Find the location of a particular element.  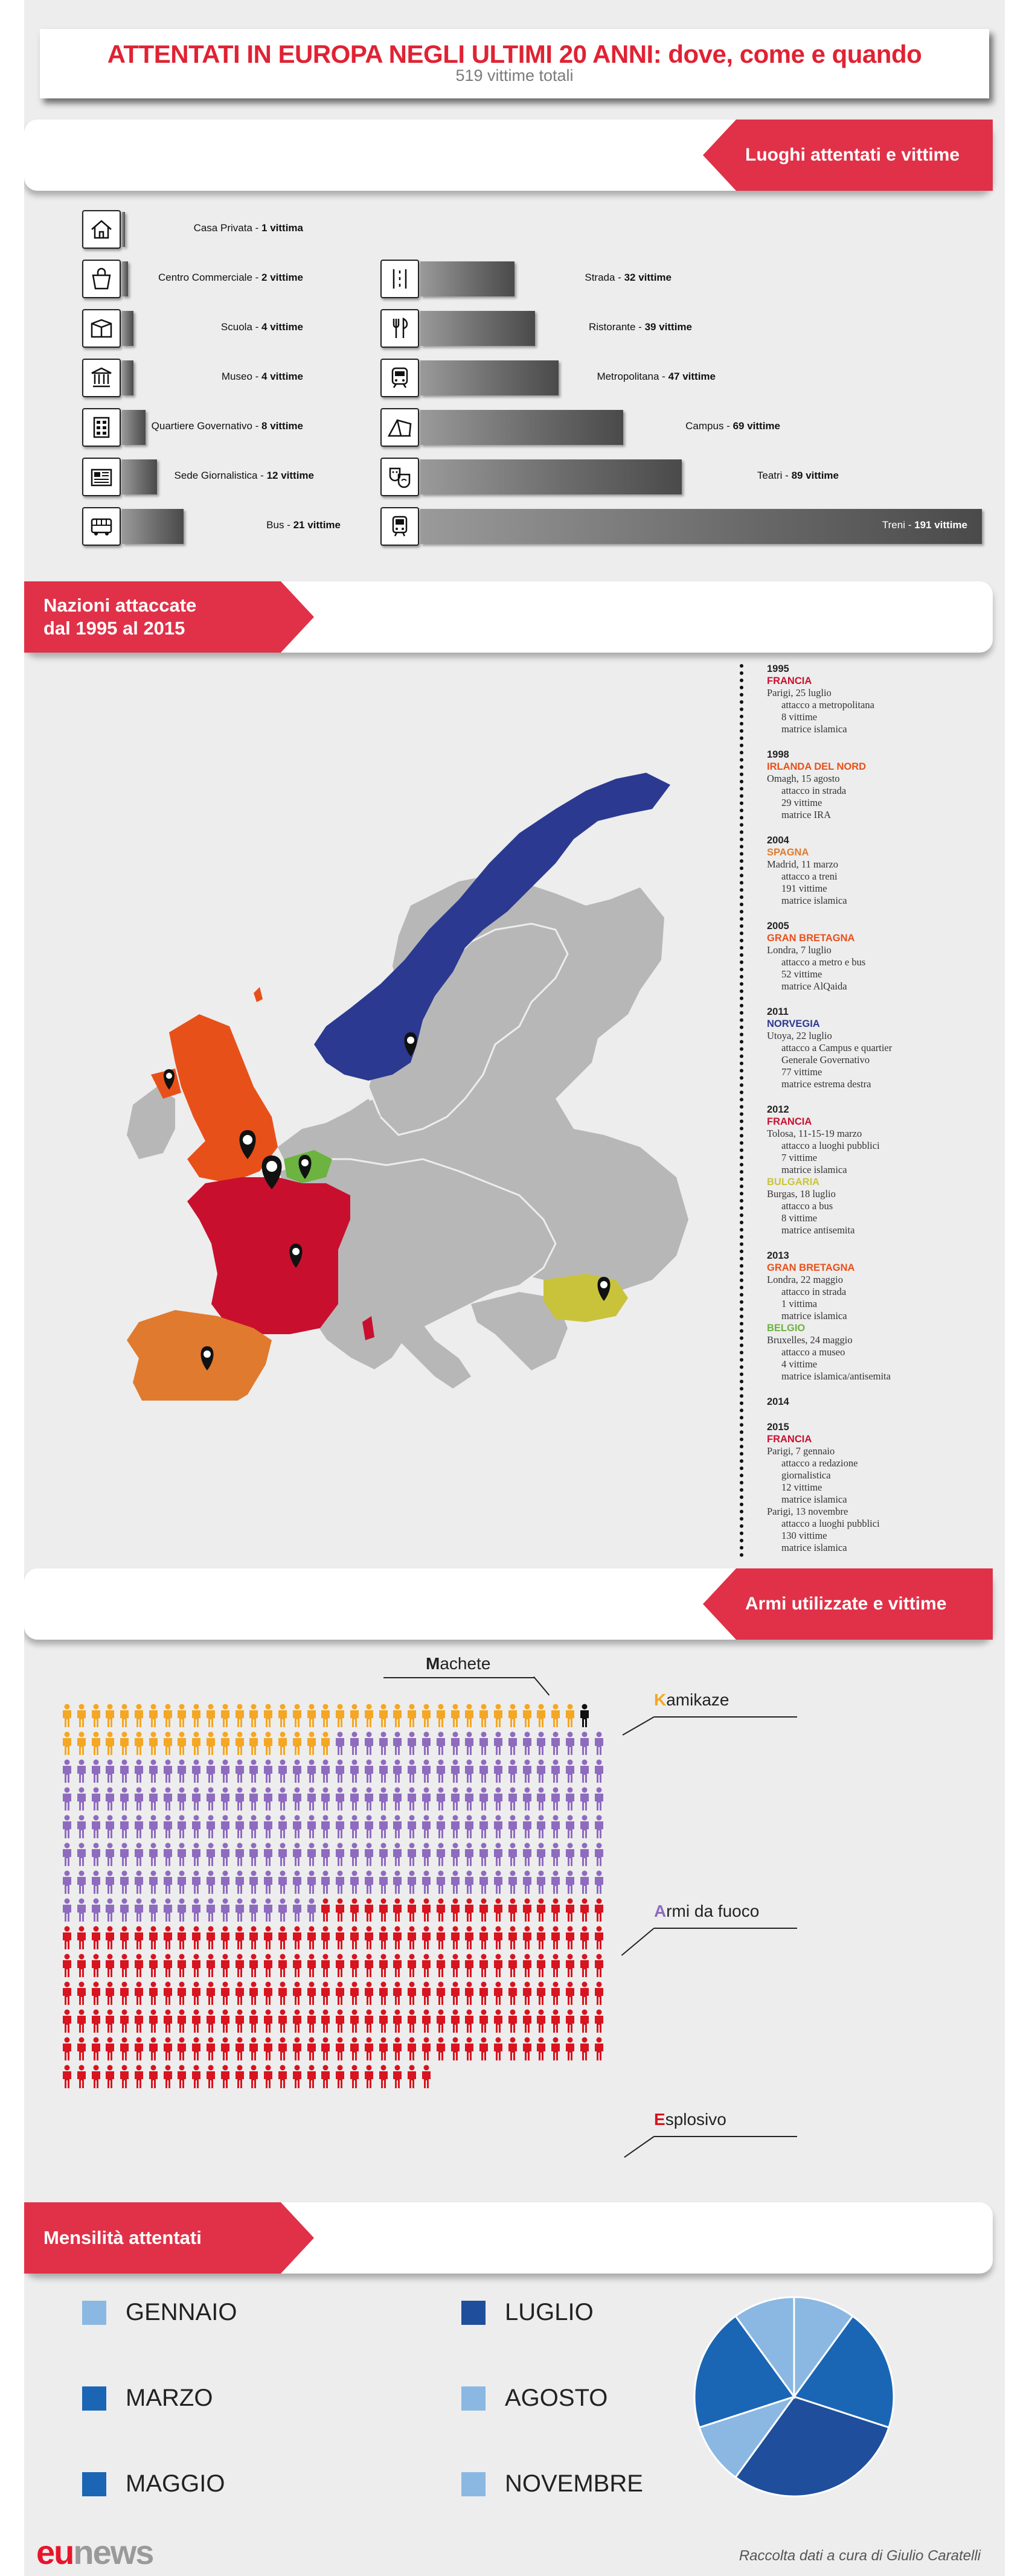

section-tag-nations-line1: Nazioni attaccate is located at coordinates (120, 606).